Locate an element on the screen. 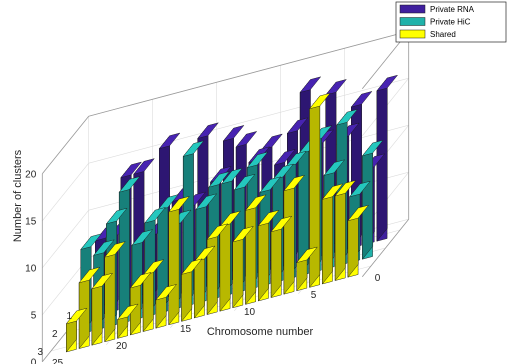  x-tick-label: 20 is located at coordinates (122, 346).